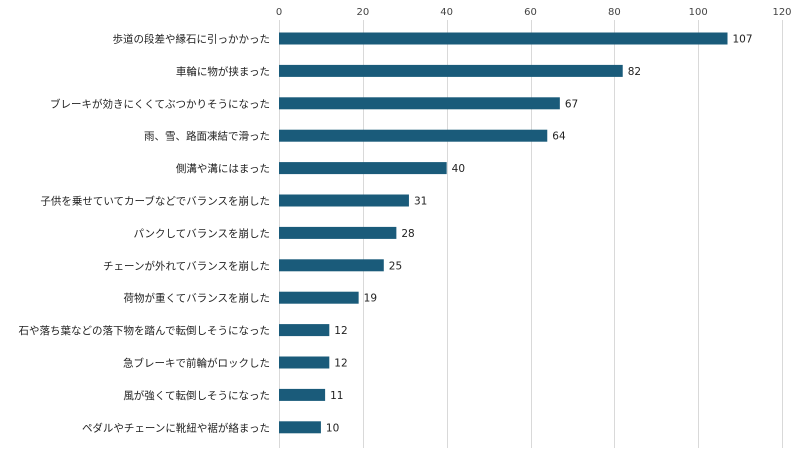  What do you see at coordinates (223, 168) in the screenshot?
I see `category-label-5: 側溝や溝にはまった` at bounding box center [223, 168].